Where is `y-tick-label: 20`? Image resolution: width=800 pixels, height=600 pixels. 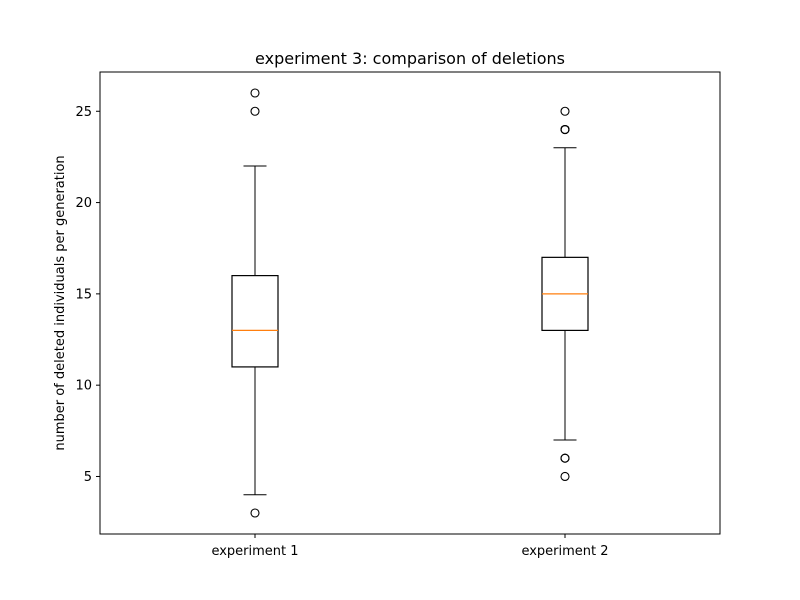
y-tick-label: 20 is located at coordinates (83, 203).